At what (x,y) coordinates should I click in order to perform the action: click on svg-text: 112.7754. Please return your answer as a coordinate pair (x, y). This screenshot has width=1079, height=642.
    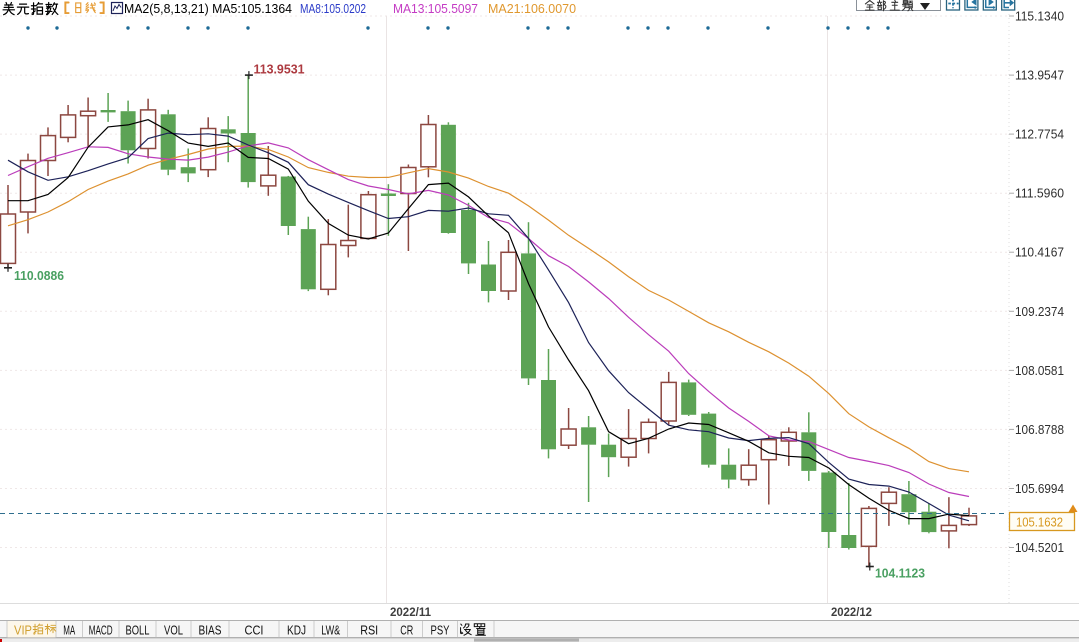
    Looking at the image, I should click on (1039, 135).